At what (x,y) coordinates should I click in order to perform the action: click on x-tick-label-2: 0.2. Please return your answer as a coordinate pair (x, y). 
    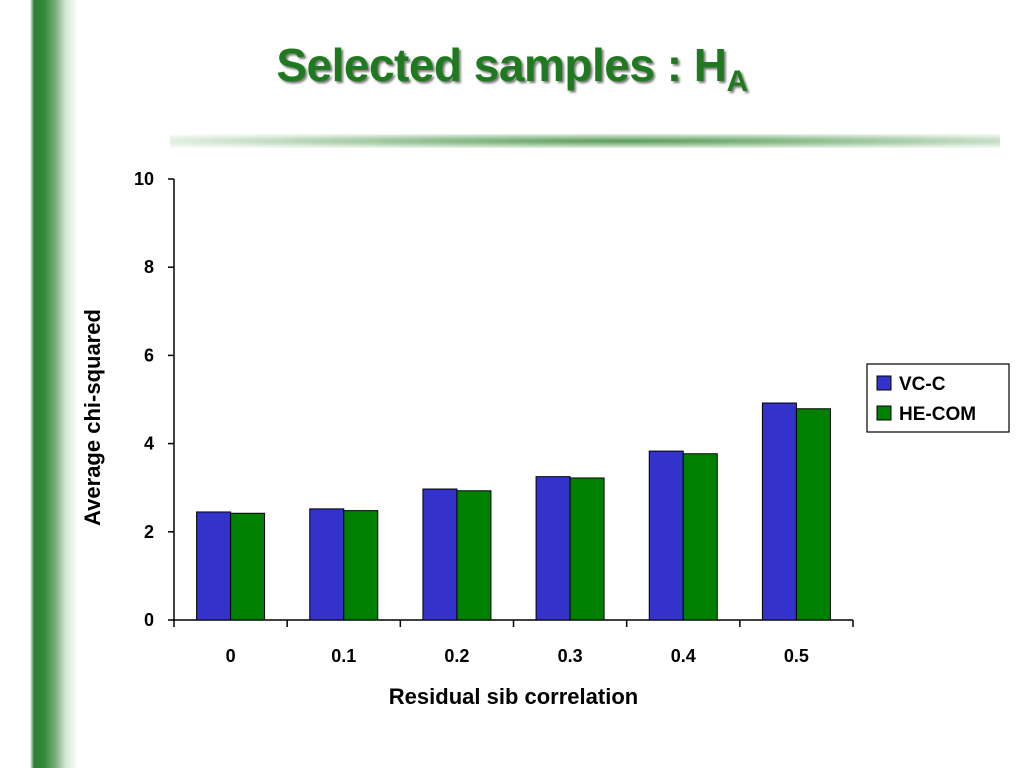
    Looking at the image, I should click on (456, 656).